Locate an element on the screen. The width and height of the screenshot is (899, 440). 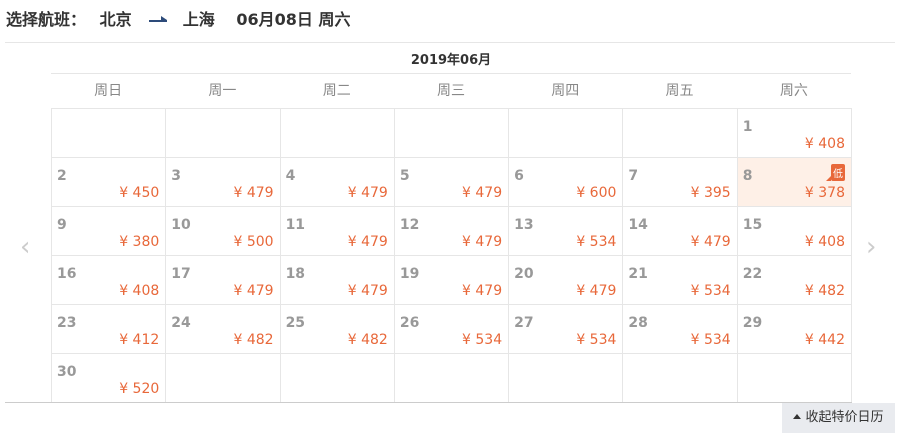
calendar-day: 23 ¥ 412 is located at coordinates (109, 329).